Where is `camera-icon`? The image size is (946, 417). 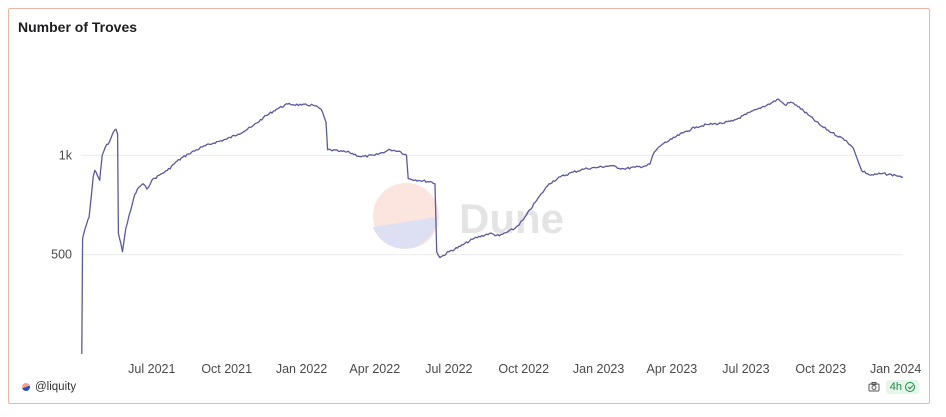 camera-icon is located at coordinates (874, 387).